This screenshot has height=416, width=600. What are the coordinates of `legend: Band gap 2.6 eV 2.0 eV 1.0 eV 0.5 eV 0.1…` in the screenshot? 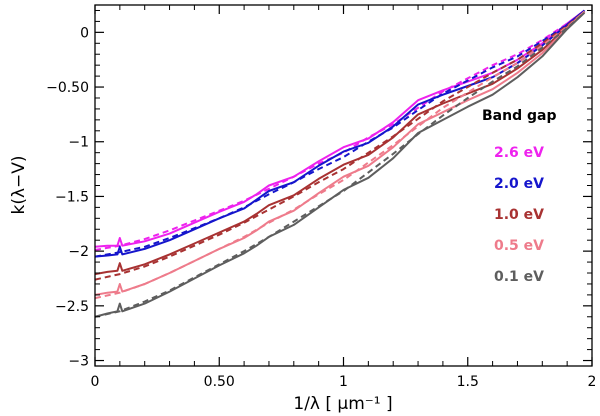 It's located at (519, 196).